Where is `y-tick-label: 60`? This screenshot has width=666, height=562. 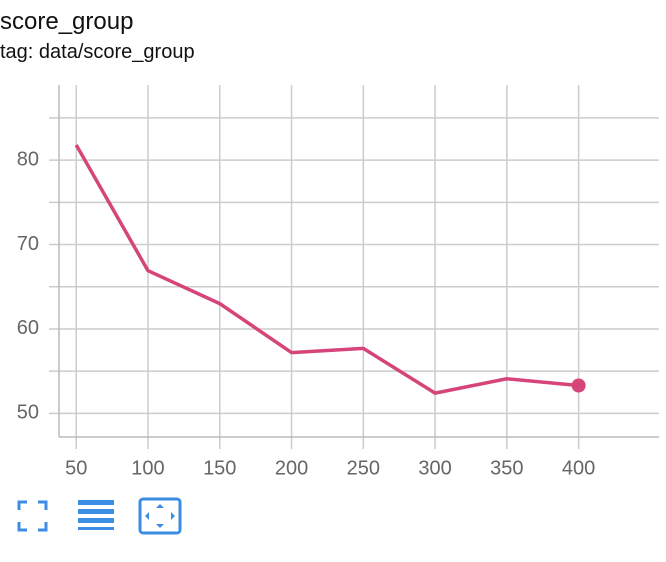
y-tick-label: 60 is located at coordinates (28, 328).